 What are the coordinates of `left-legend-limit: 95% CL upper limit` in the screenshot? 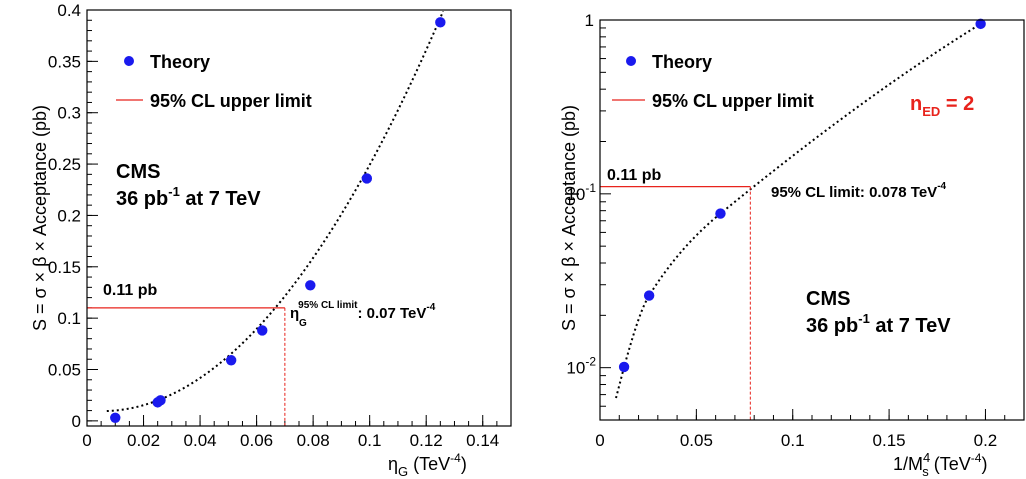 It's located at (231, 101).